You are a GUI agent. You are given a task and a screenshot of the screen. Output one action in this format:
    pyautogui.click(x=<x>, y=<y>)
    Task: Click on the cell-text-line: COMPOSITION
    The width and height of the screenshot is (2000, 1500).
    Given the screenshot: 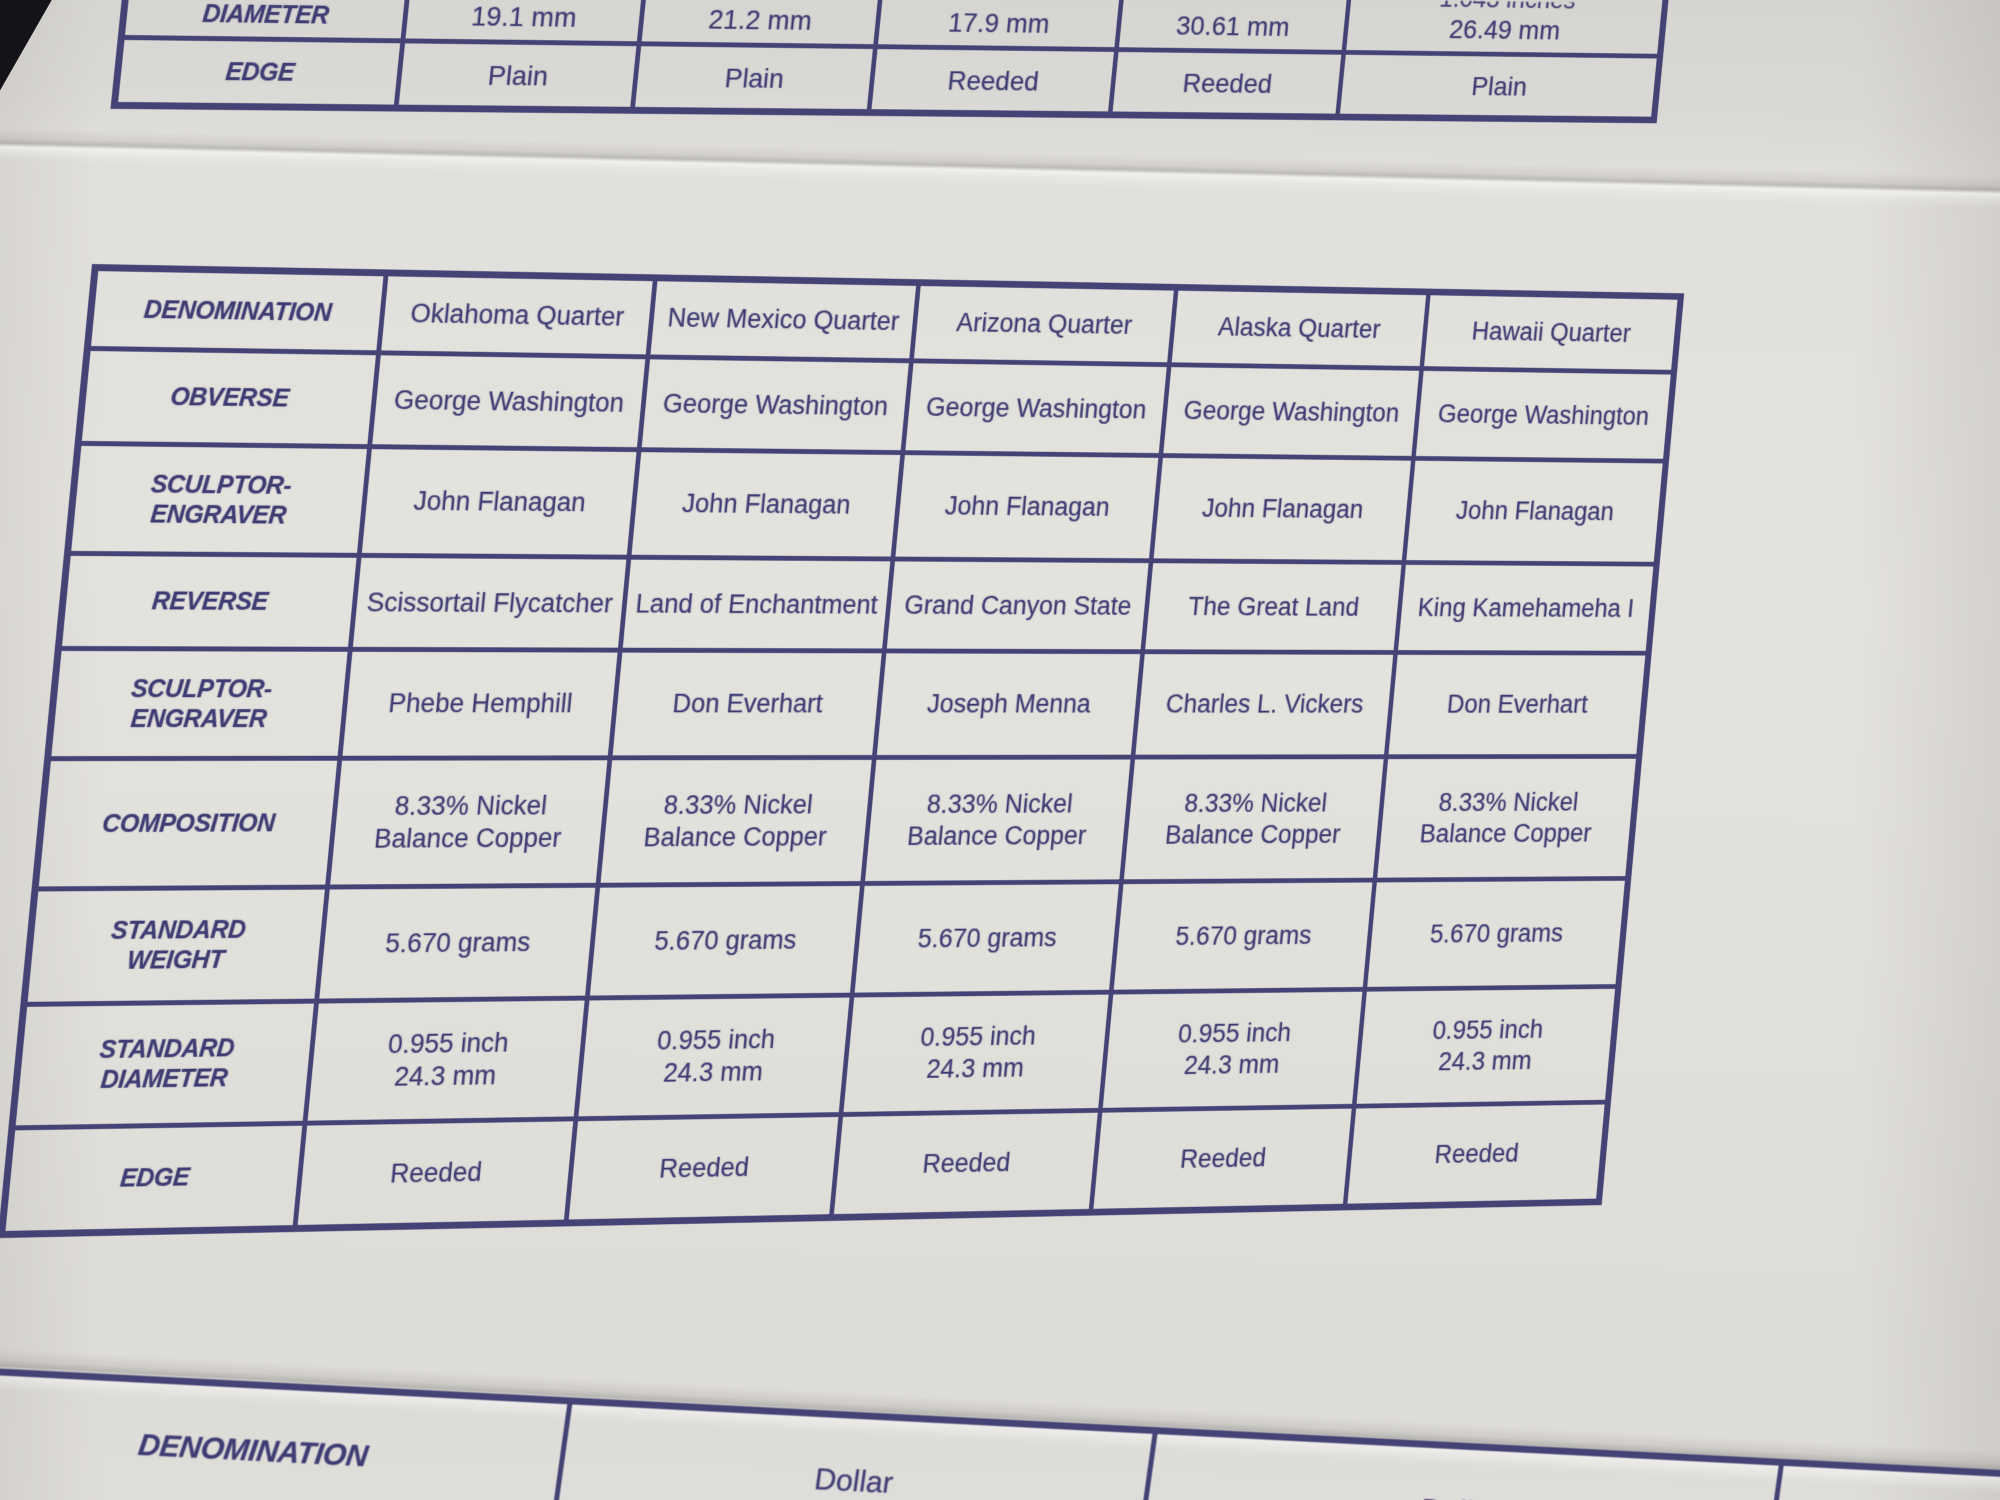 What is the action you would take?
    pyautogui.click(x=189, y=823)
    